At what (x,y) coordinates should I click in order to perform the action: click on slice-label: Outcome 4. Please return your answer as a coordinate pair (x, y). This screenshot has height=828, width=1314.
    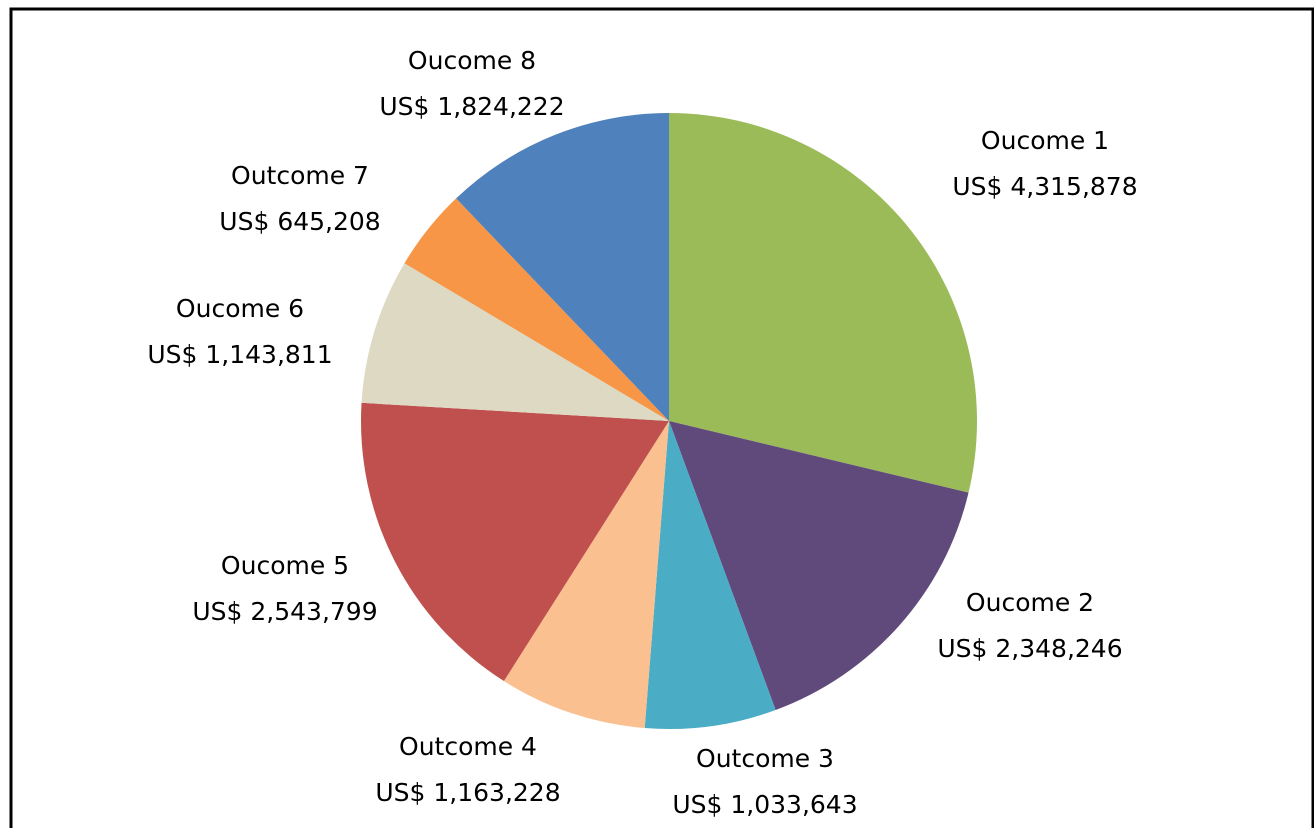
    Looking at the image, I should click on (468, 746).